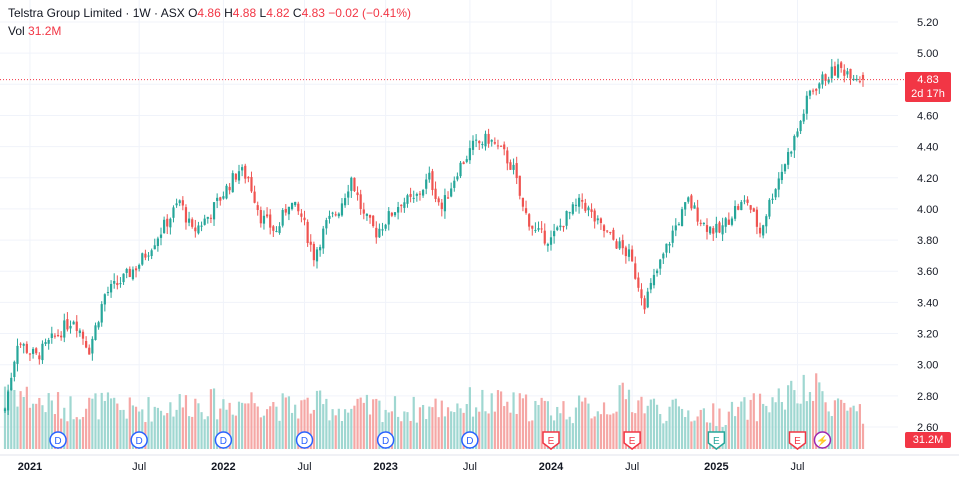  I want to click on volume-label: Vol, so click(16, 31).